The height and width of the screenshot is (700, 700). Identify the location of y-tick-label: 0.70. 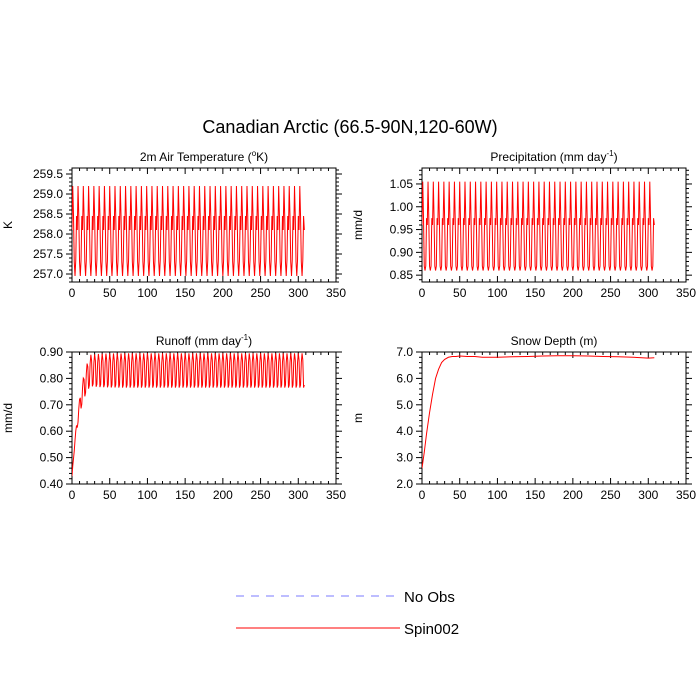
(52, 405).